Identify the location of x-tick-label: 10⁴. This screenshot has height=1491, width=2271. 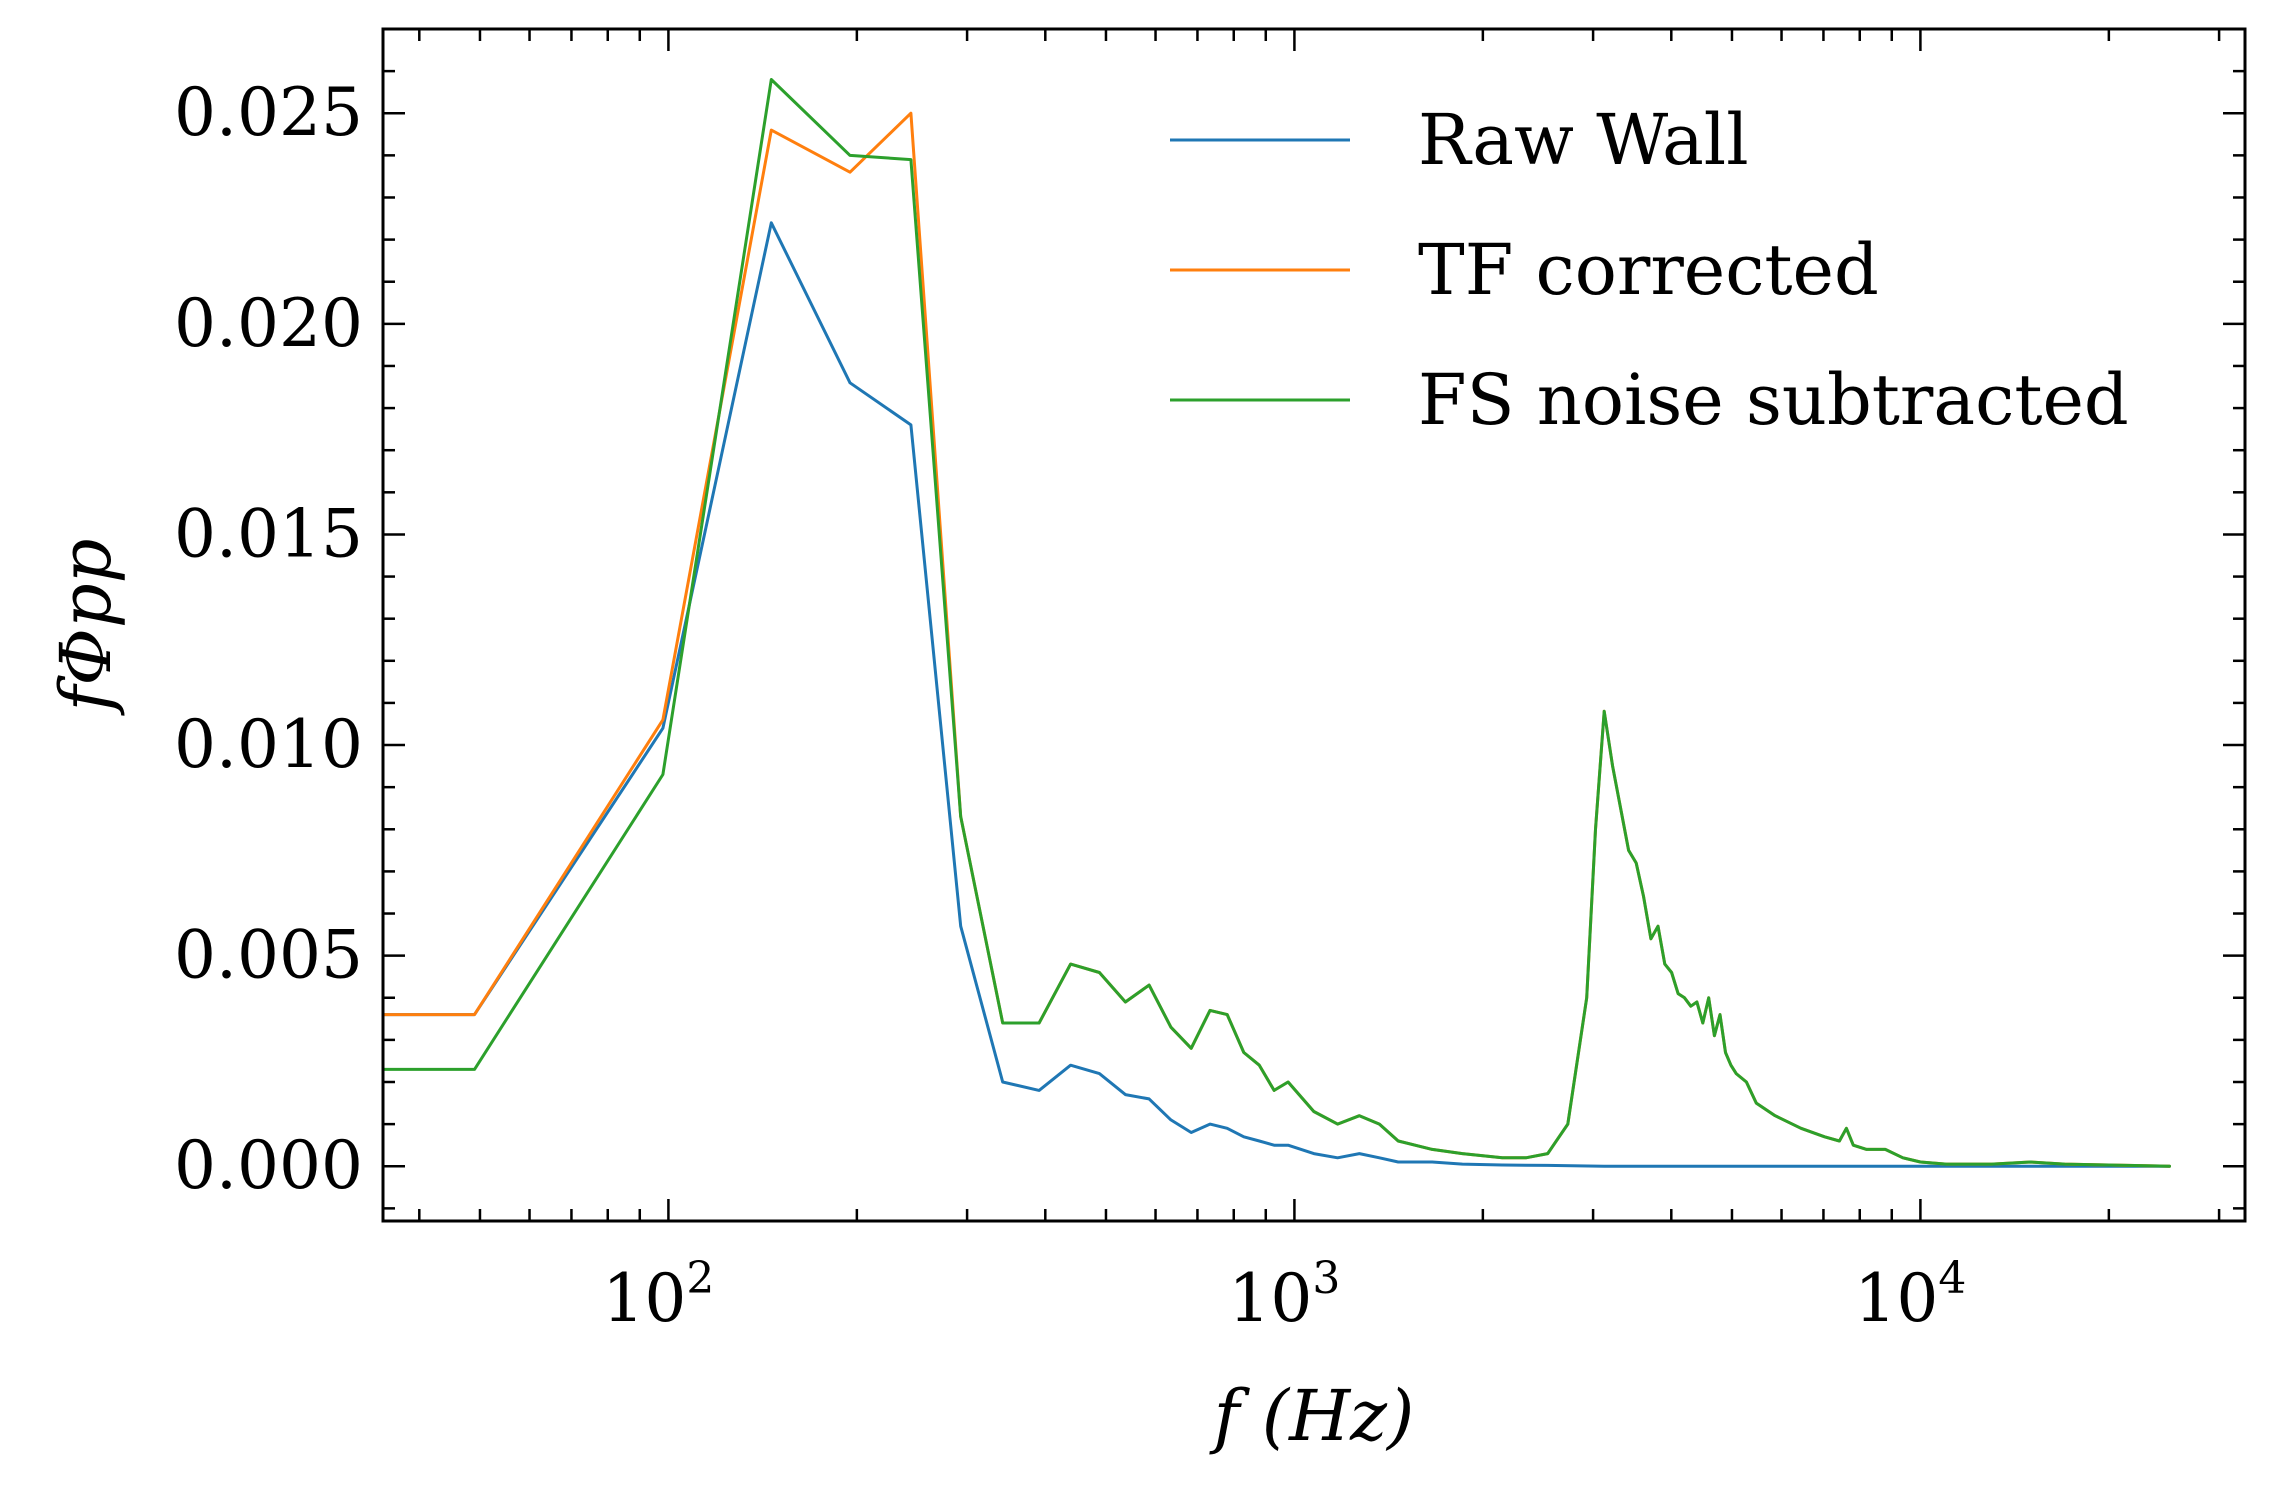
(1910, 1295).